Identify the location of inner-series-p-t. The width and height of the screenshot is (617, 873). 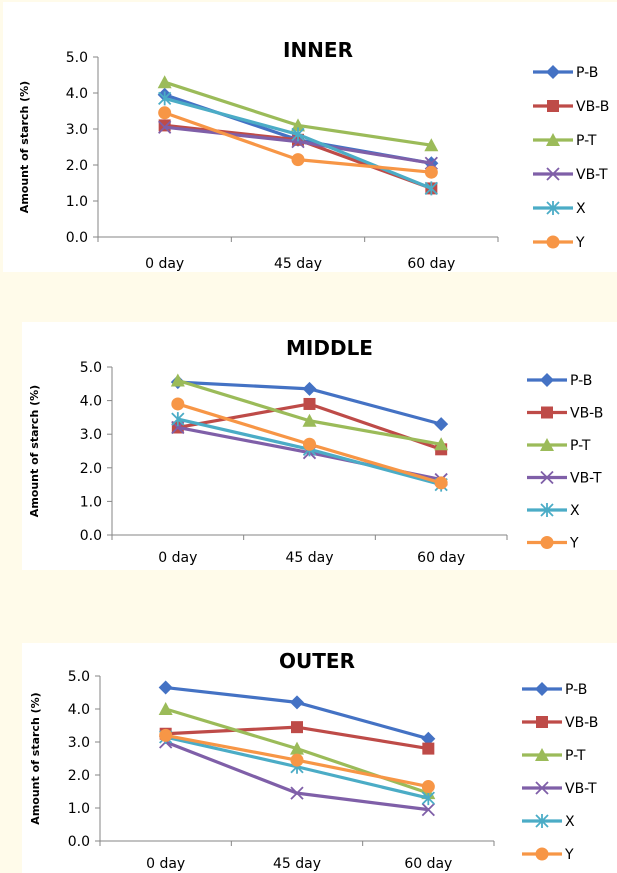
(298, 113).